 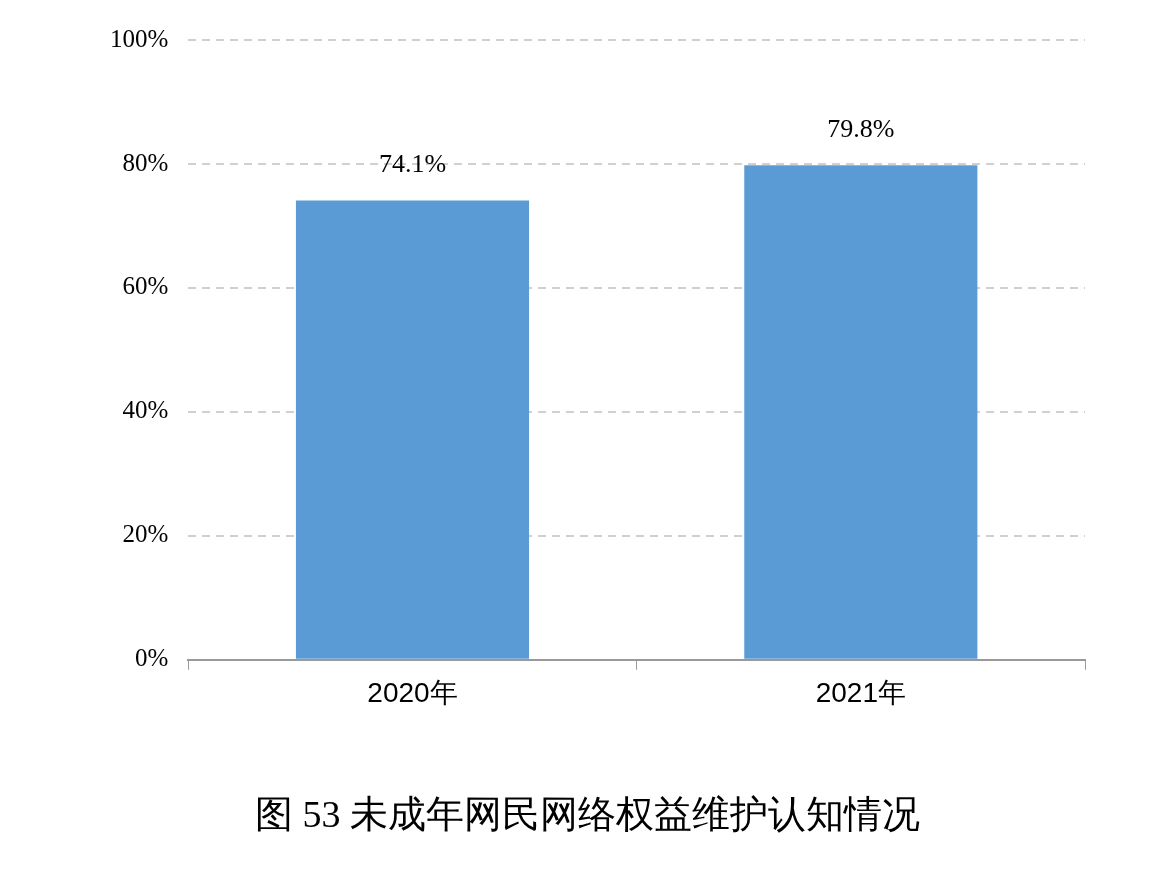 I want to click on data-label: 74.1%, so click(x=412, y=164).